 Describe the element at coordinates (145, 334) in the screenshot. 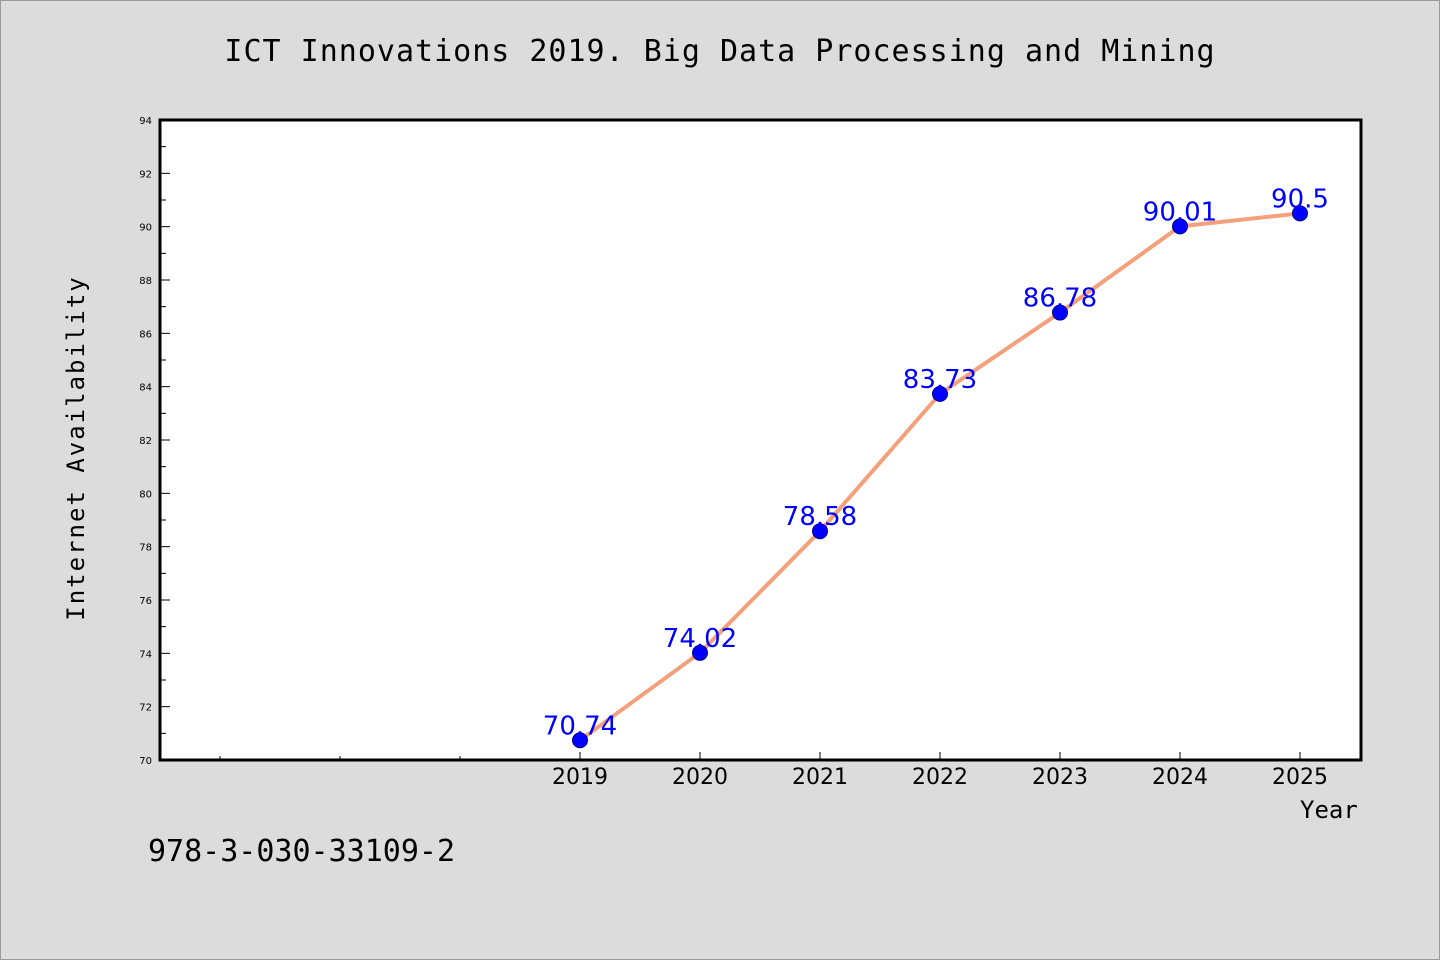

I see `y-tick-label: 86` at that location.